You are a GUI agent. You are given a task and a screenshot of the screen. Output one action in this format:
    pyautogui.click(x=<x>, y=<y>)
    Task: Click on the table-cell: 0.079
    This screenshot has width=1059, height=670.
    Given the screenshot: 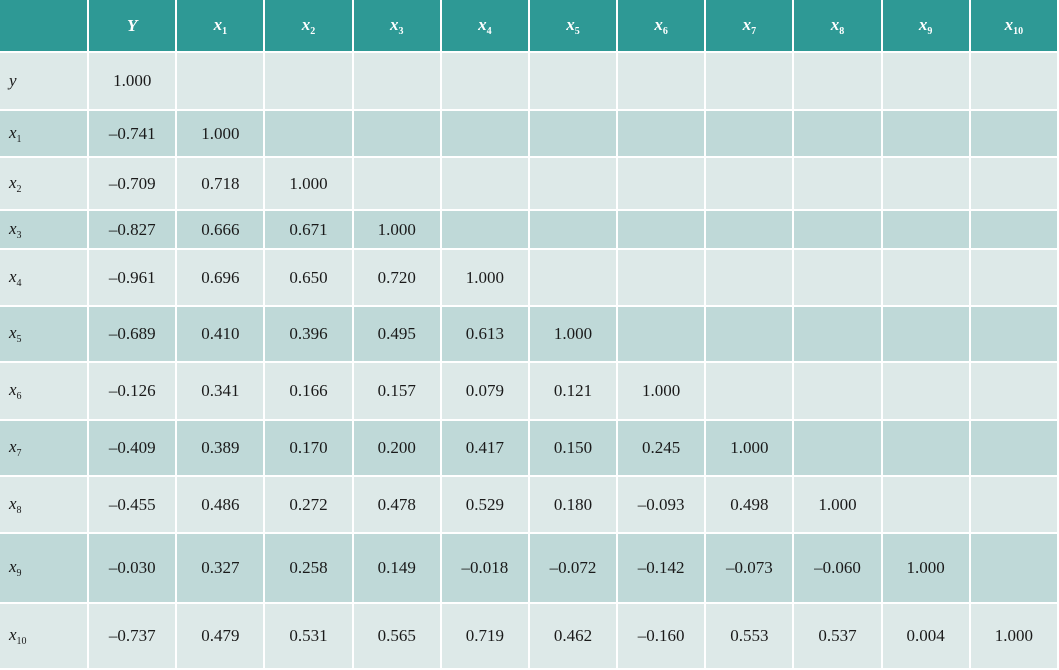 What is the action you would take?
    pyautogui.click(x=485, y=392)
    